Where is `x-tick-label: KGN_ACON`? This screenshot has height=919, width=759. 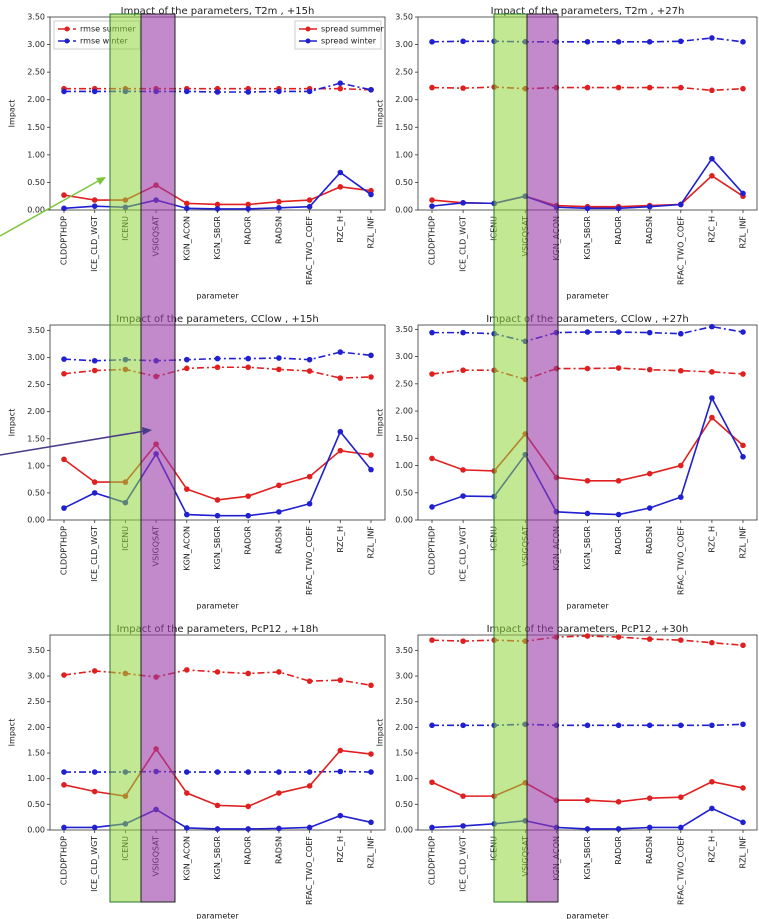 x-tick-label: KGN_ACON is located at coordinates (186, 238).